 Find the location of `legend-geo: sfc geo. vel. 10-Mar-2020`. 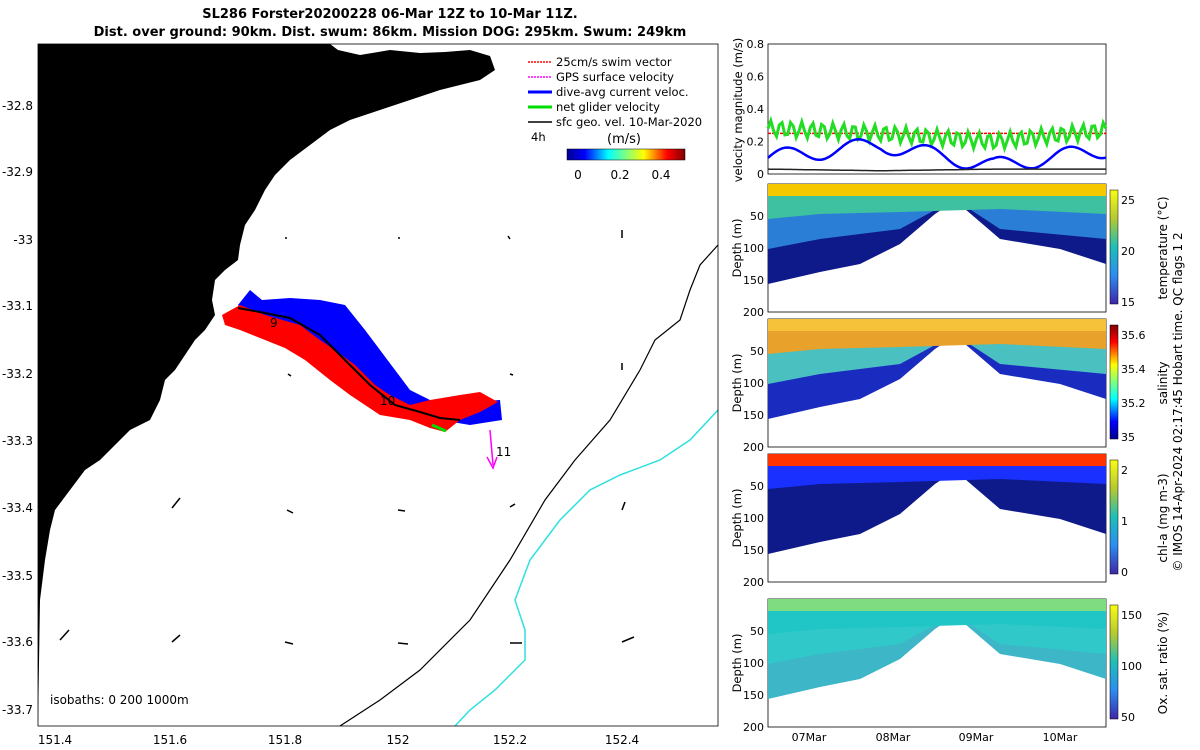

legend-geo: sfc geo. vel. 10-Mar-2020 is located at coordinates (629, 122).